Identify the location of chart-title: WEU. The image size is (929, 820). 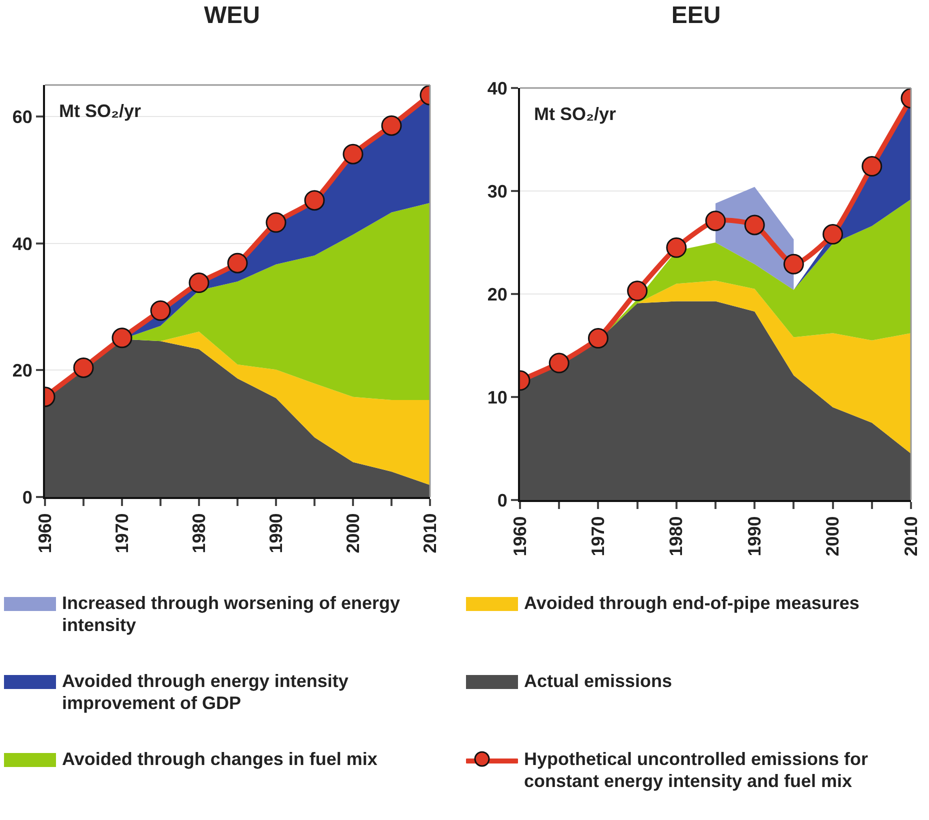
(232, 15).